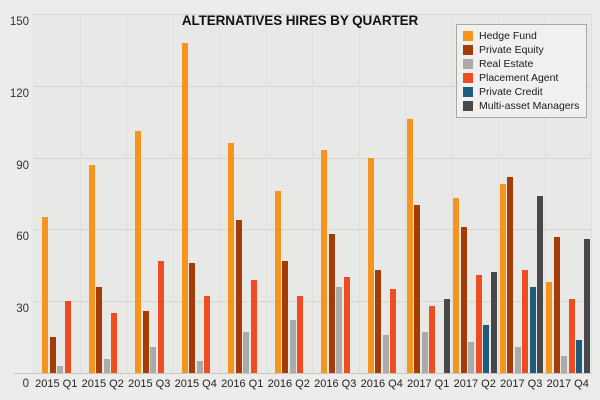 The height and width of the screenshot is (400, 600). What do you see at coordinates (242, 193) in the screenshot?
I see `bar-group-2016-q1` at bounding box center [242, 193].